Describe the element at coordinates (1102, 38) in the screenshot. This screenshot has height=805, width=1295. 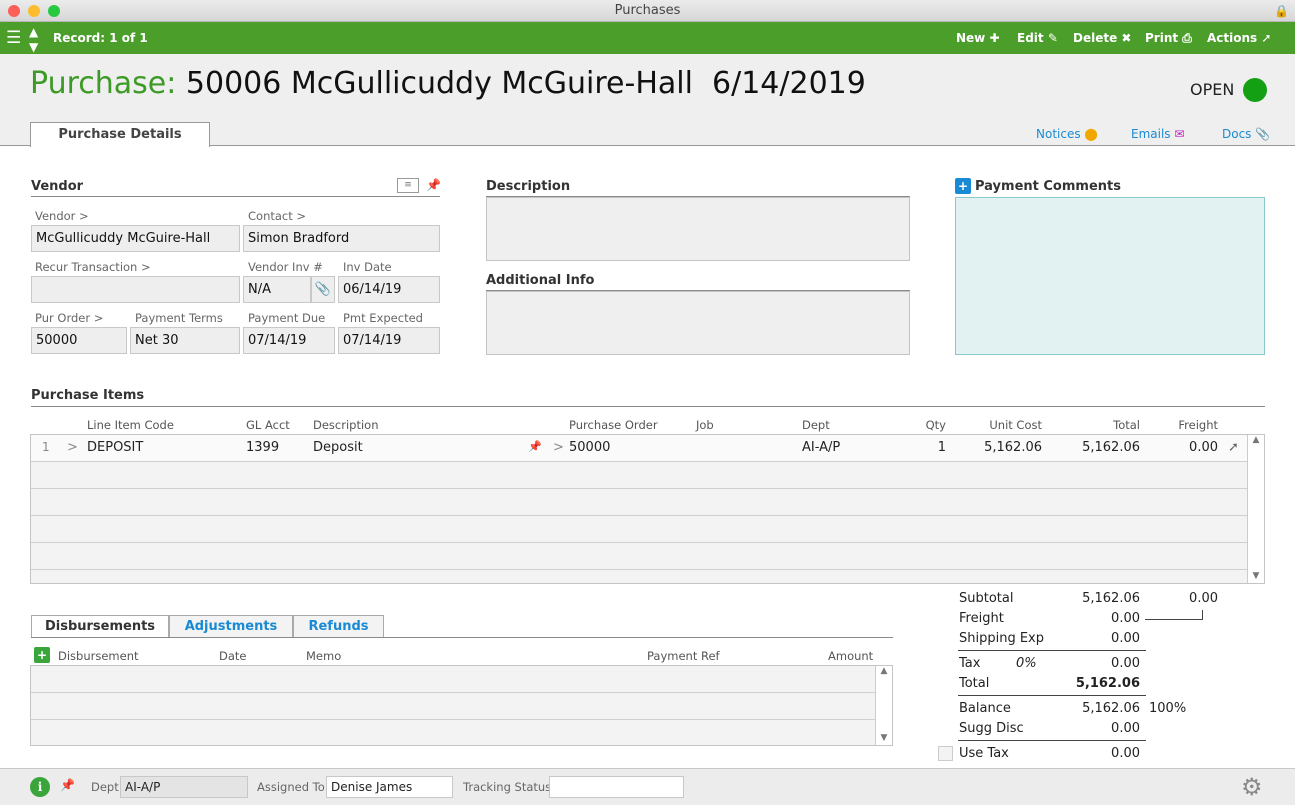
I see `delete-button: Delete ✖` at that location.